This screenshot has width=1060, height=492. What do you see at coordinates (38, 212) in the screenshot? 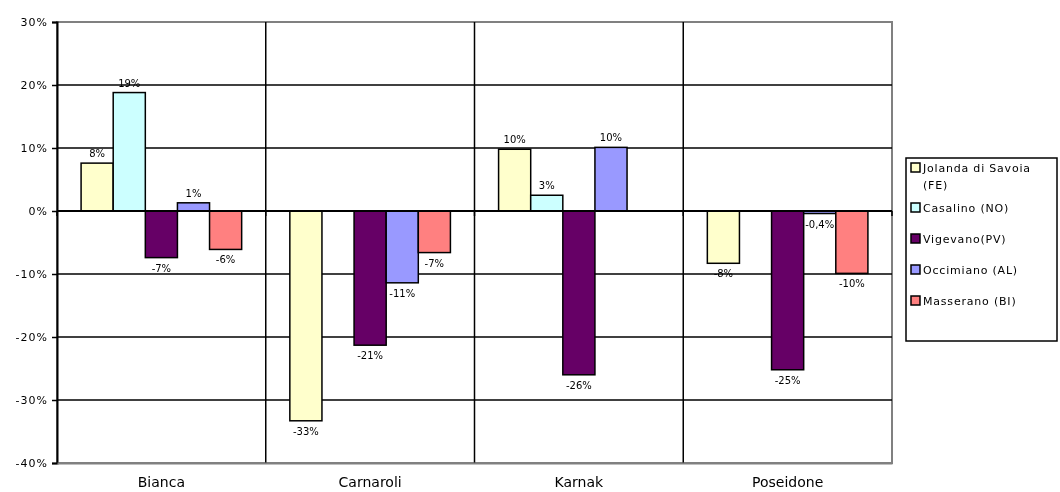
I see `y-tick-label: 0%` at bounding box center [38, 212].